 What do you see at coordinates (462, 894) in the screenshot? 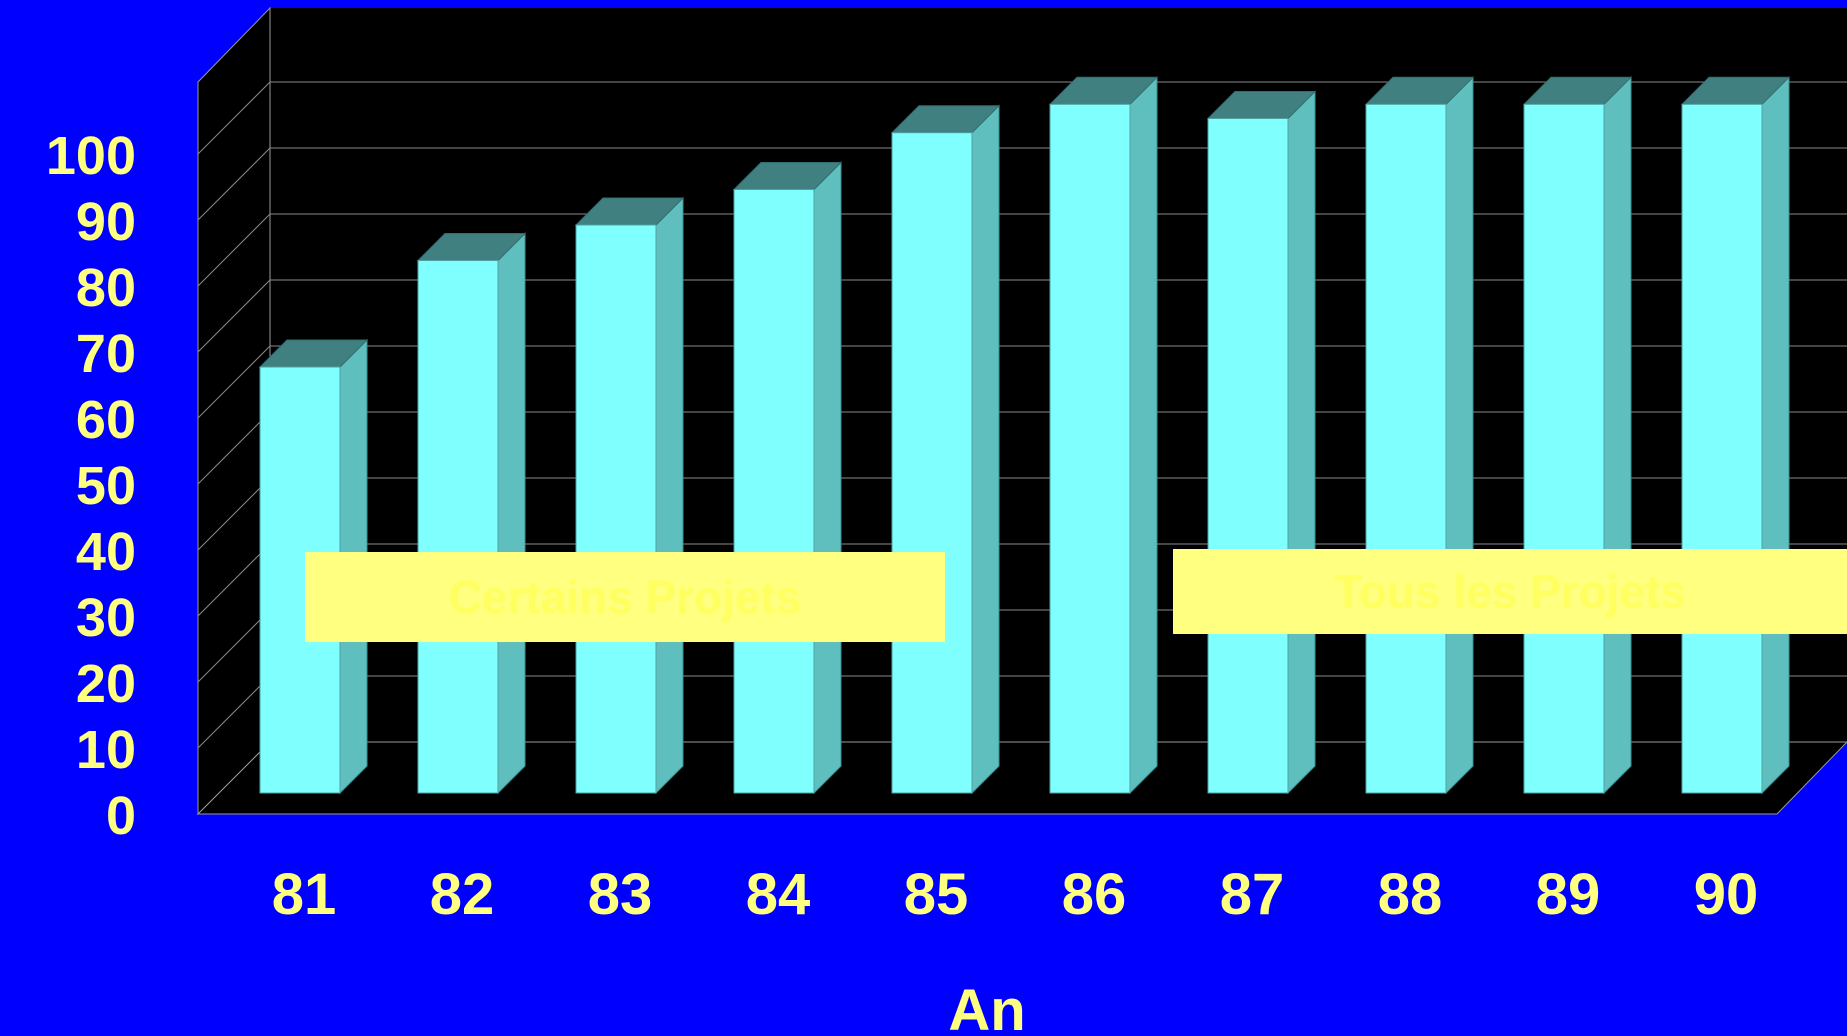
I see `x-tick-label: 82` at bounding box center [462, 894].